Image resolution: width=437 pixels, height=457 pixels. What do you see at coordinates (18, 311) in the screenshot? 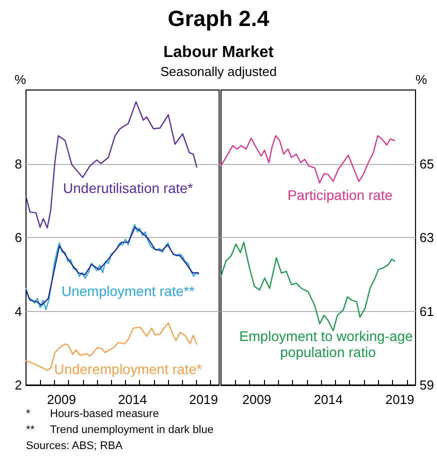
I see `y-tick-label: 4` at bounding box center [18, 311].